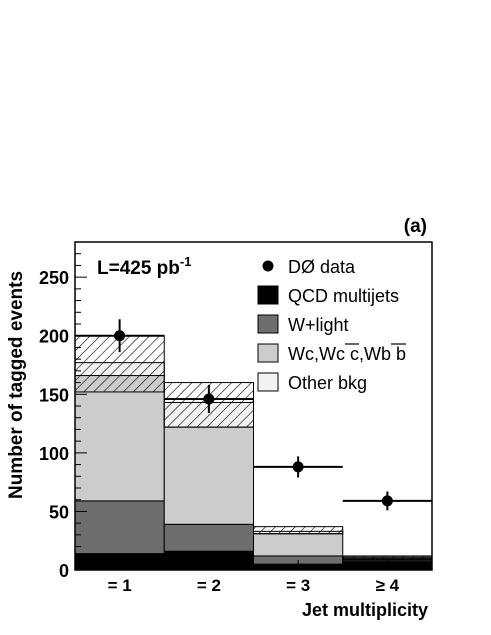 Image resolution: width=491 pixels, height=635 pixels. I want to click on y-axis: 0 50 100 150 200 250, so click(63, 411).